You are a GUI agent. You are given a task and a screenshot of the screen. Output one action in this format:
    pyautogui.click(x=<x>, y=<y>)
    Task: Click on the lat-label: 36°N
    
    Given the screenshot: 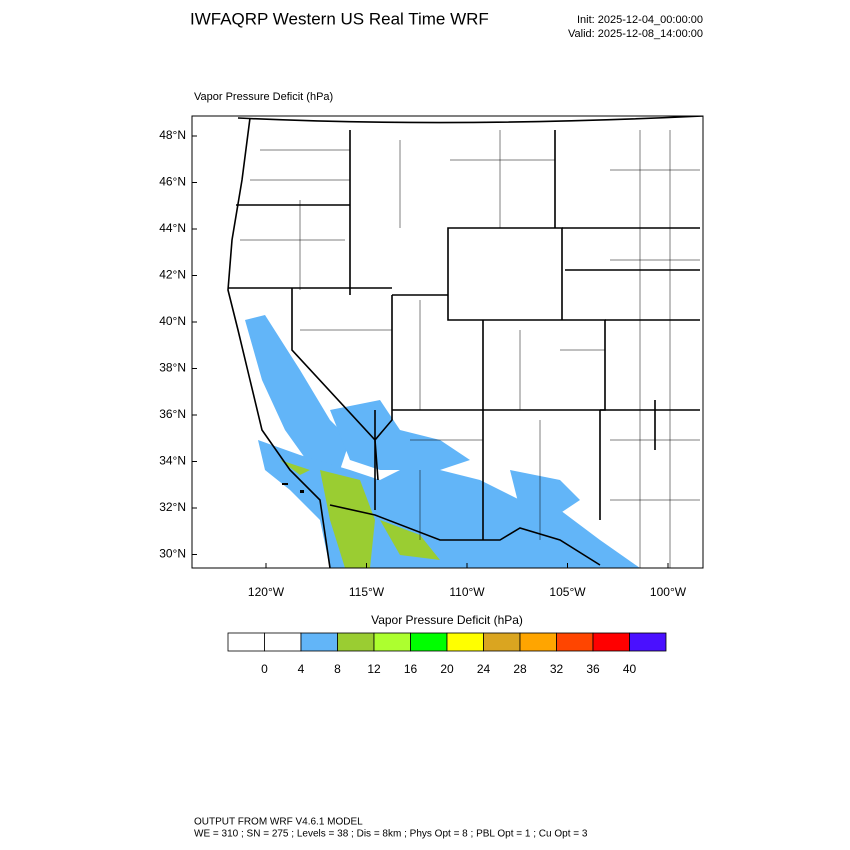 What is the action you would take?
    pyautogui.click(x=172, y=414)
    